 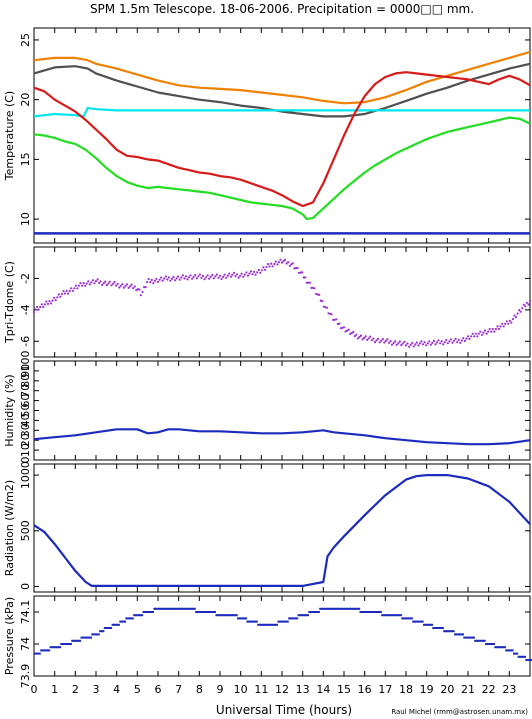 I want to click on x-tick-label: 6, so click(x=158, y=689).